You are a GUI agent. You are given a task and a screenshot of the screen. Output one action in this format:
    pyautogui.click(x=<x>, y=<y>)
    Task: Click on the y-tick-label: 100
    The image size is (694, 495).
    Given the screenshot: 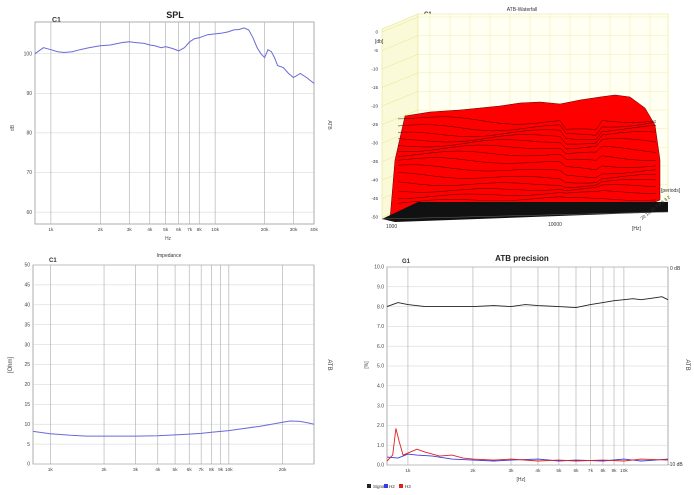 What is the action you would take?
    pyautogui.click(x=28, y=54)
    